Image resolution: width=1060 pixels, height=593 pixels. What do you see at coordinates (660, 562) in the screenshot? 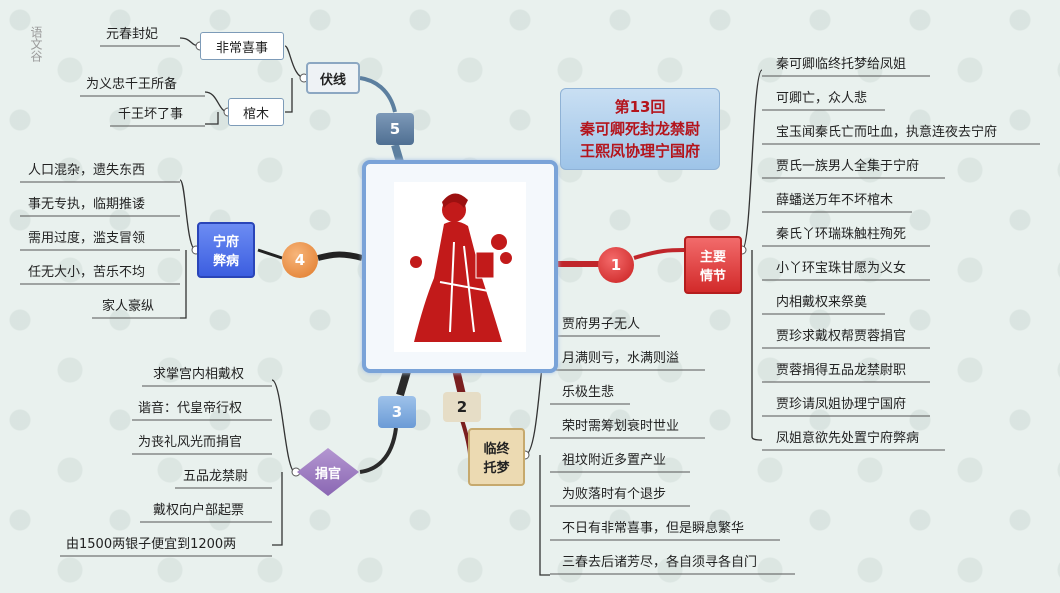
I see `branch2-item: 三春去后诸芳尽，各自须寻各自门` at bounding box center [660, 562].